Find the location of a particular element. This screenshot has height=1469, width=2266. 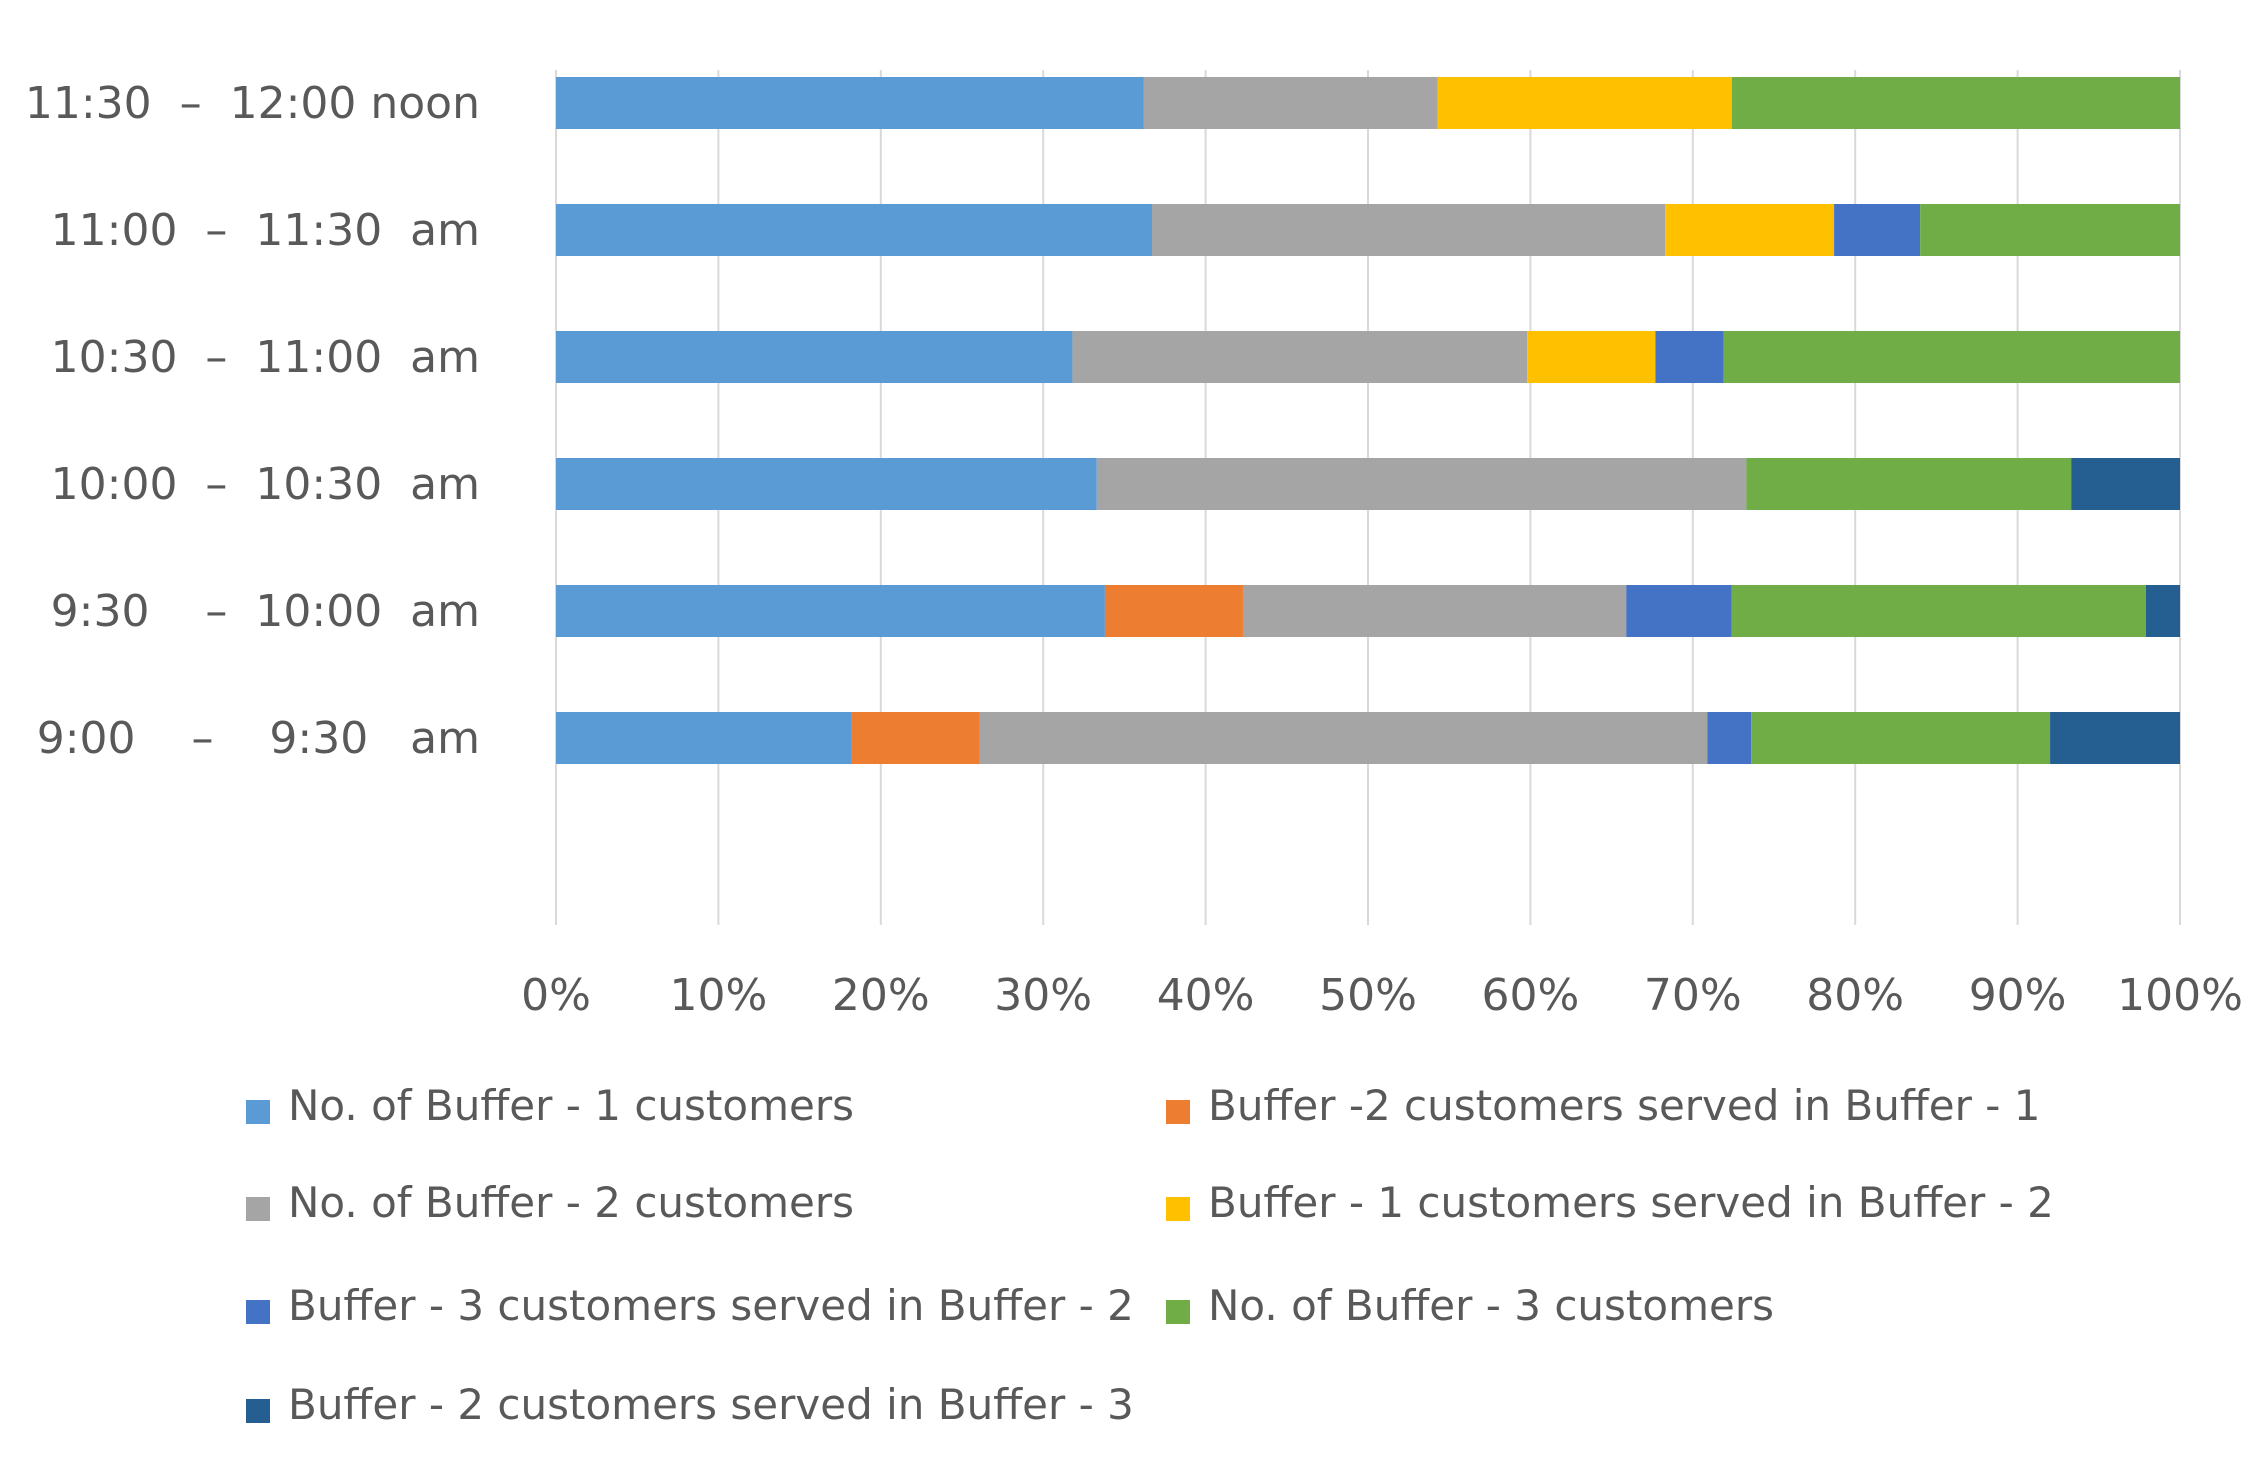

category-label: 9:30 – 10:00 am is located at coordinates (265, 611).